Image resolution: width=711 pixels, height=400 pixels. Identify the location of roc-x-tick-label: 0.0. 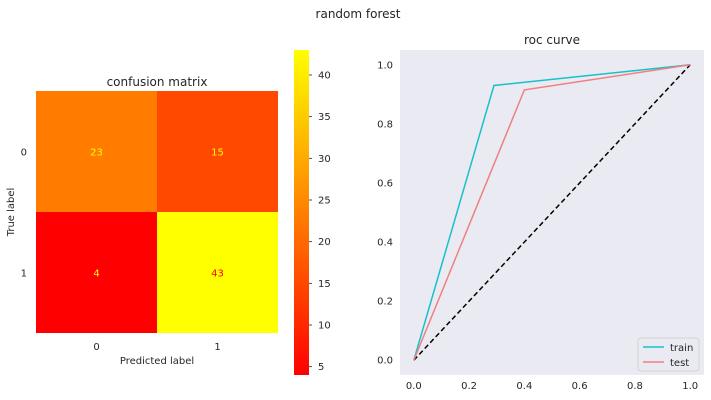
(414, 386).